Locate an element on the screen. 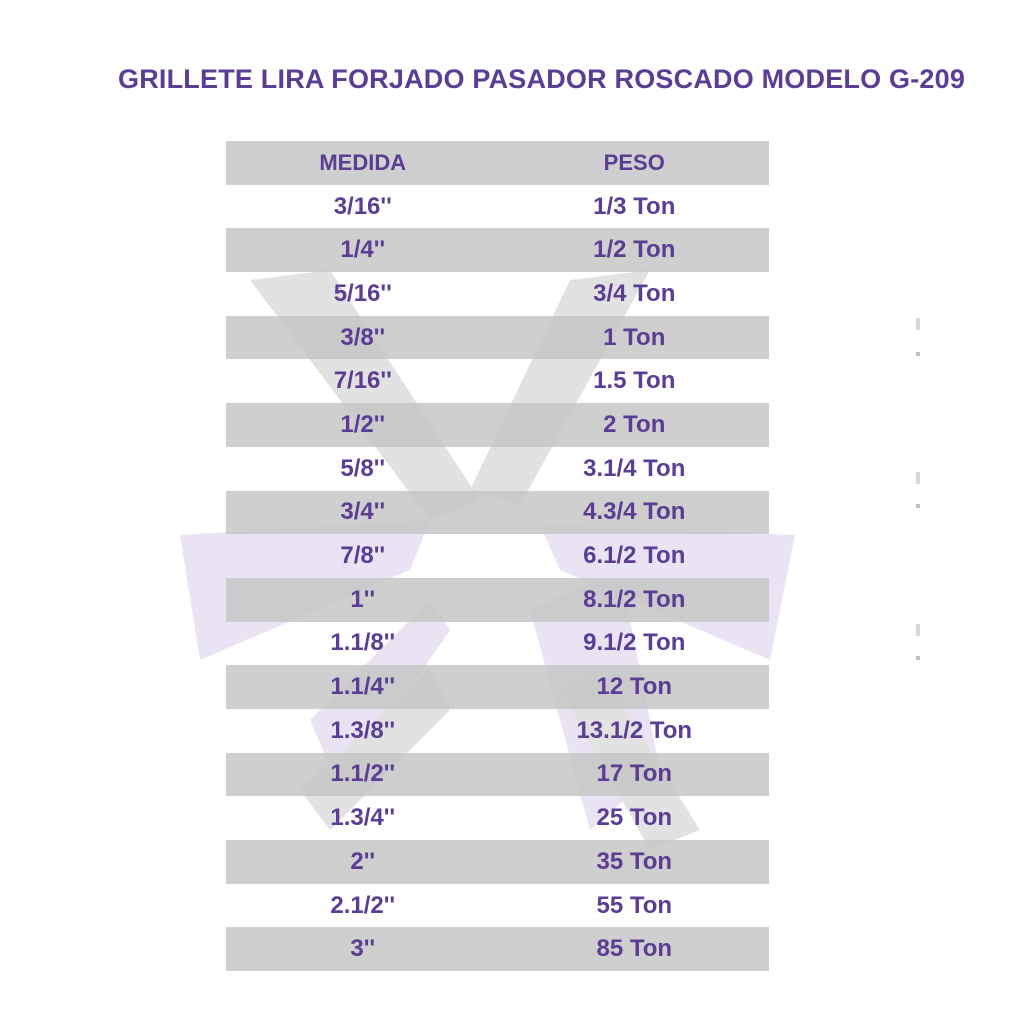 The width and height of the screenshot is (1024, 1024). table-row: 3/8'' 1 Ton is located at coordinates (497, 337).